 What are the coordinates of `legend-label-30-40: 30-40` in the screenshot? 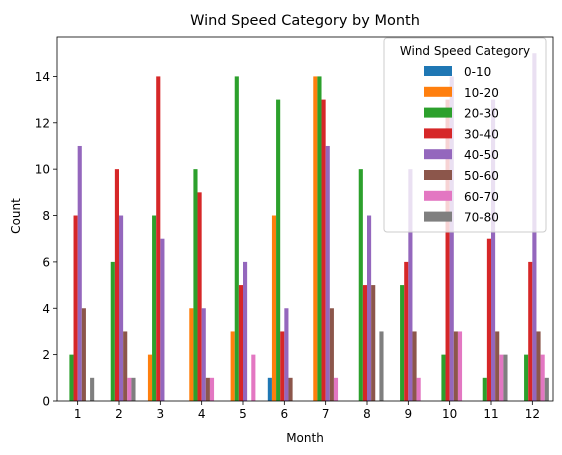 It's located at (481, 134).